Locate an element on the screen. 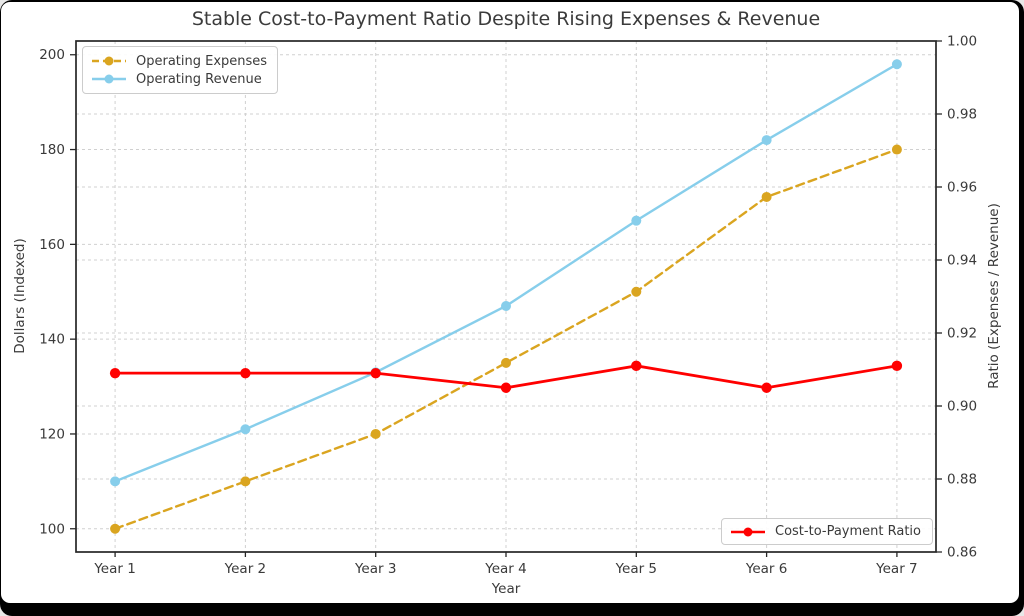 This screenshot has height=616, width=1024. svg-text: Year 1 is located at coordinates (114, 569).